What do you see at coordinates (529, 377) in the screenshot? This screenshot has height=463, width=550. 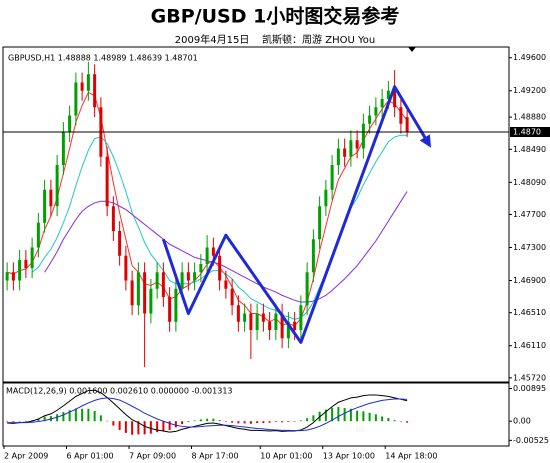 I see `y-tick-label: 1.45720` at bounding box center [529, 377].